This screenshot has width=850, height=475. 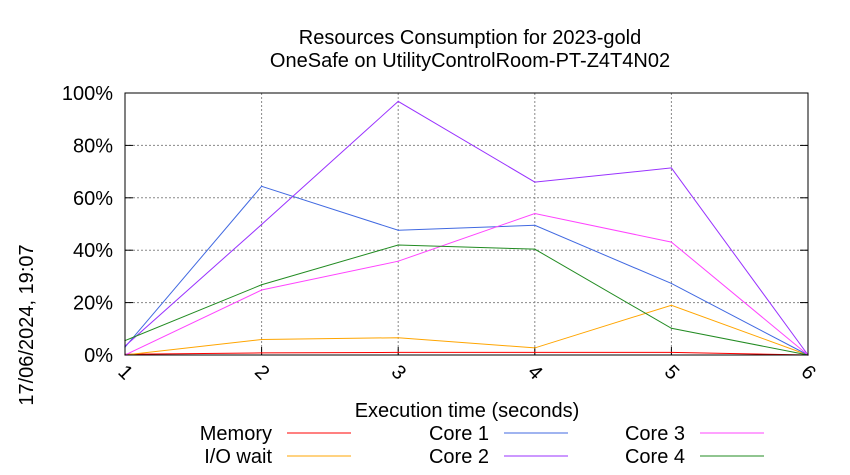 I want to click on x-tick-label: 2, so click(x=261, y=372).